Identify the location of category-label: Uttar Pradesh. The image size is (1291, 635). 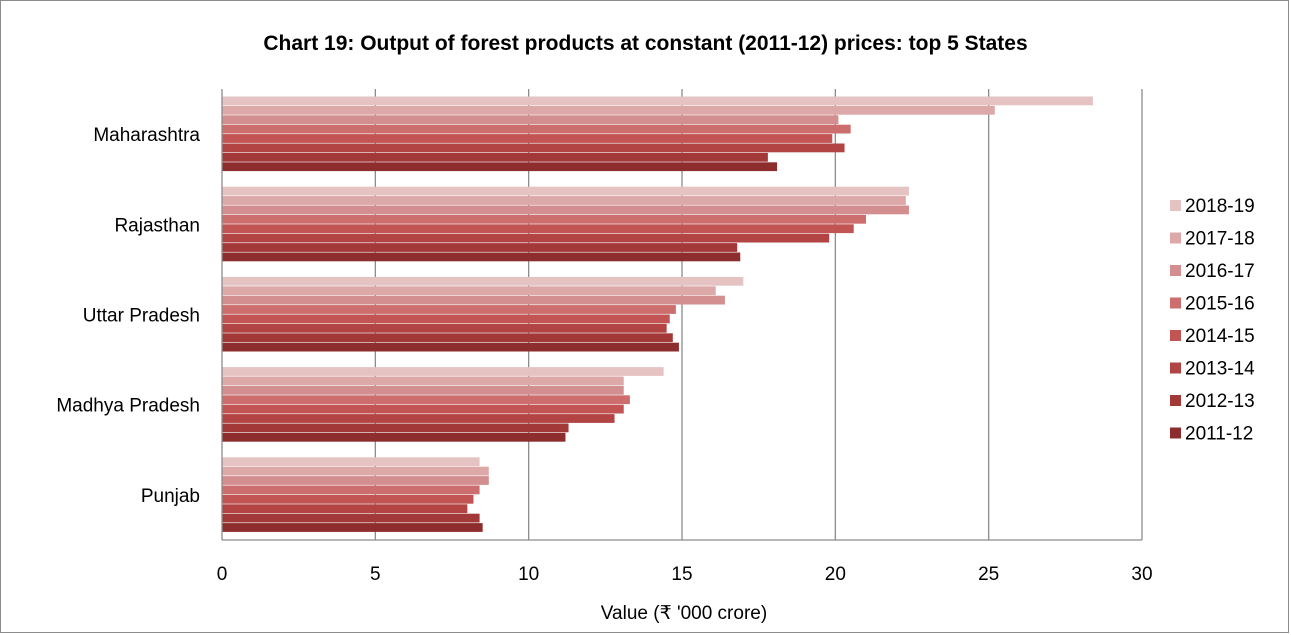
(141, 316).